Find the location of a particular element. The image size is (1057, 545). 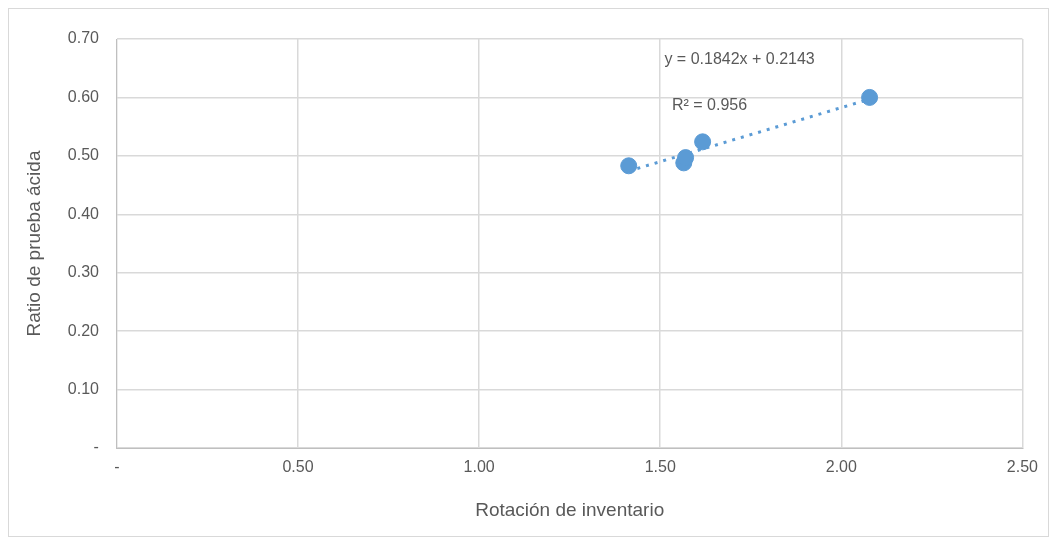

x-axis-title: Rotación de inventario is located at coordinates (570, 509).